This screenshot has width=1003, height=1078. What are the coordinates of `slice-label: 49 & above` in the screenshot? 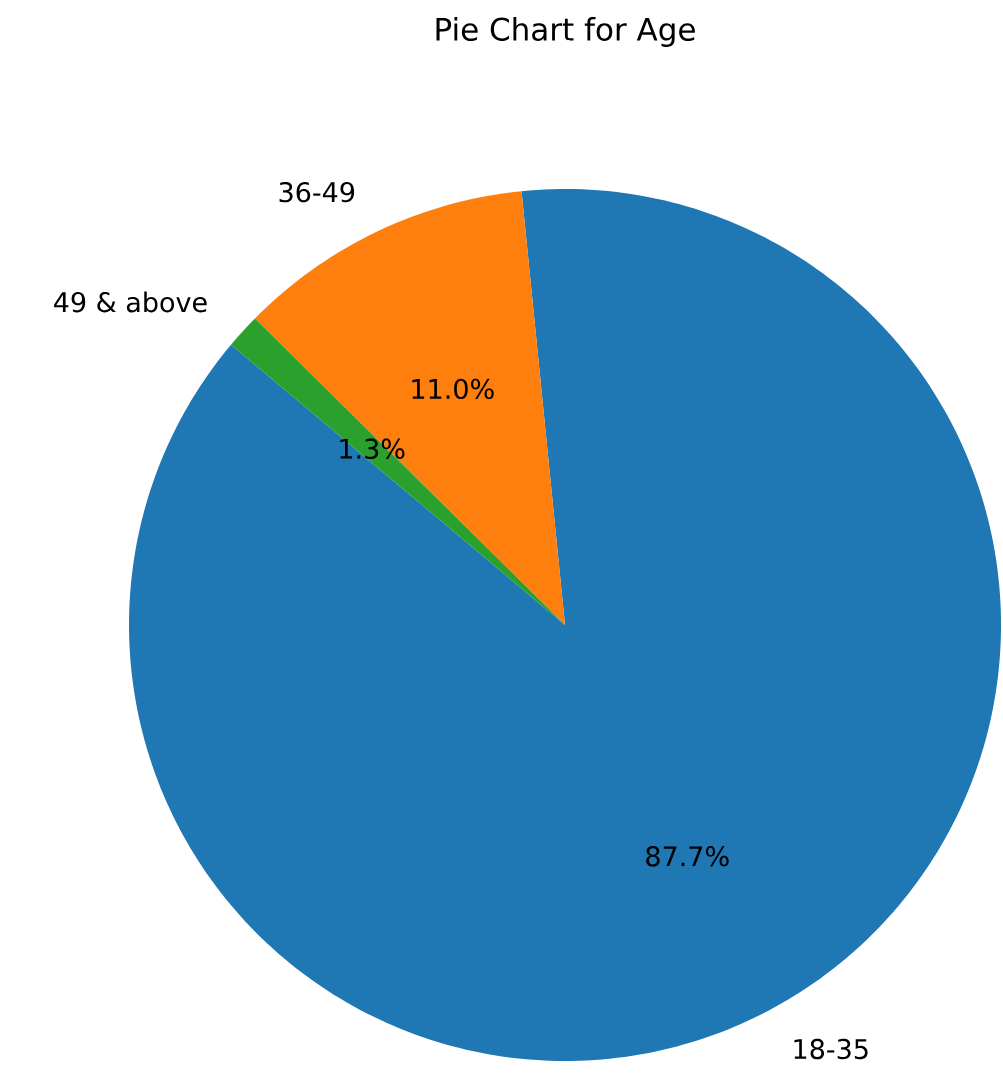 It's located at (130, 302).